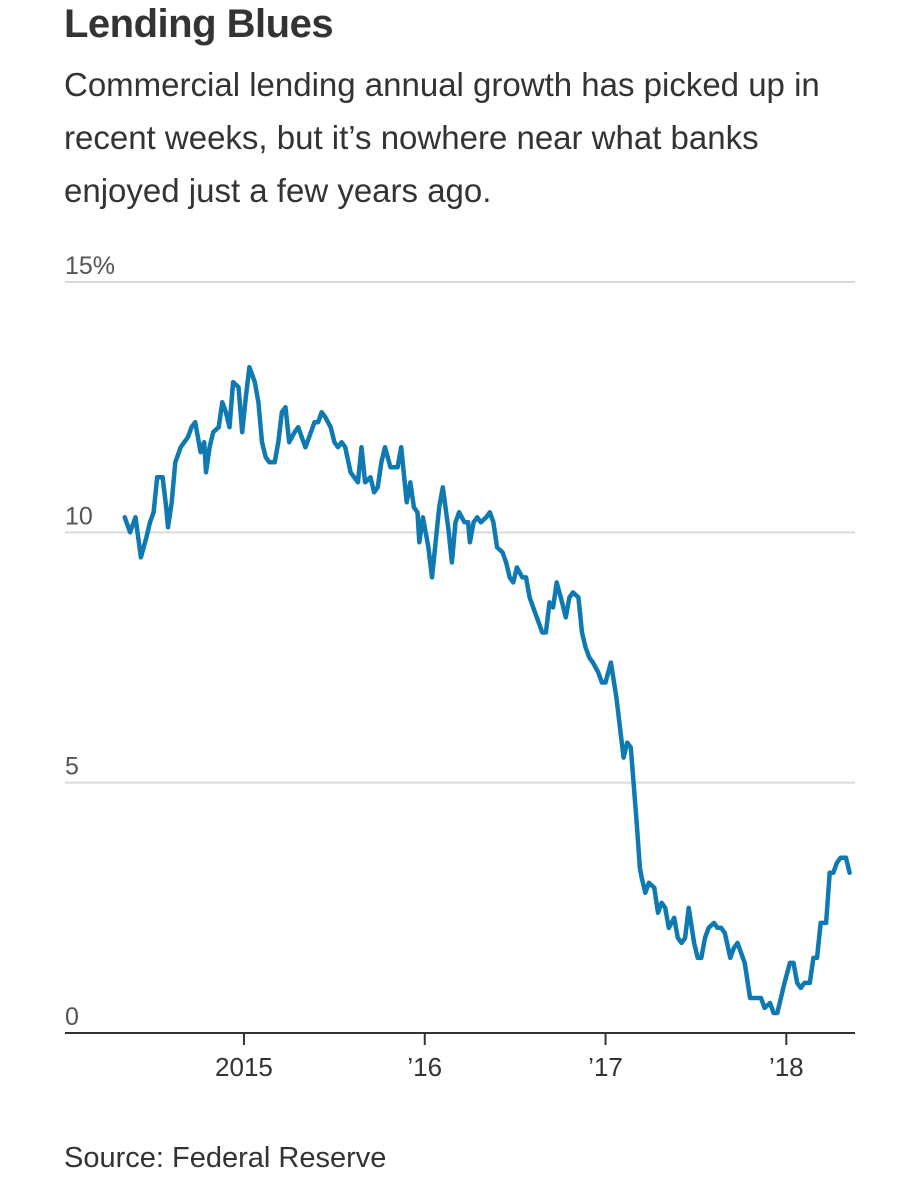 Image resolution: width=898 pixels, height=1200 pixels. I want to click on x-tick-label: ’16, so click(424, 1067).